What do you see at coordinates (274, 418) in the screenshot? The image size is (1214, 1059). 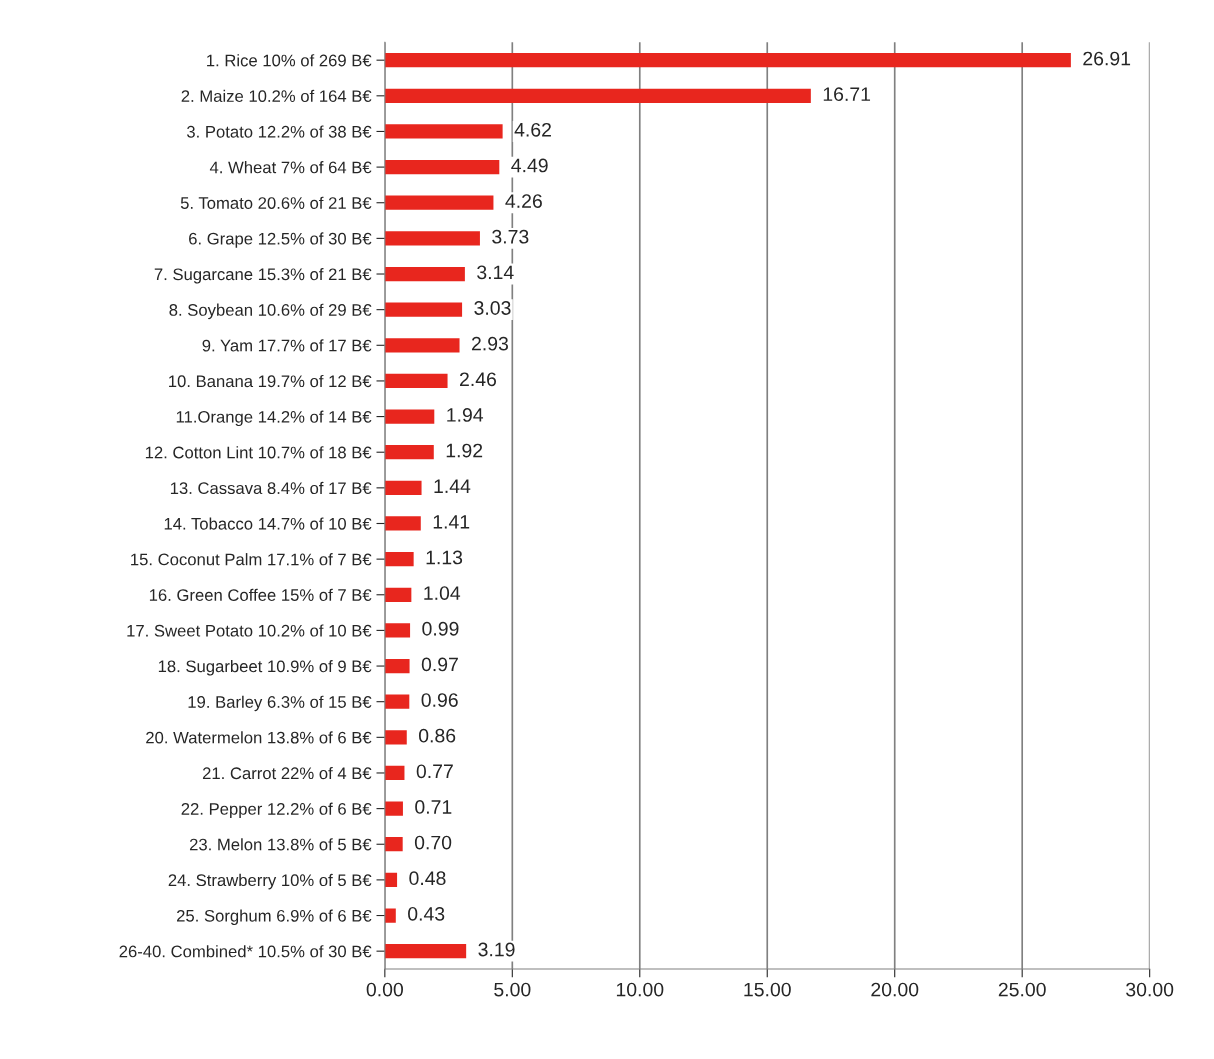 I see `y-tick-label: 11.Orange 14.2% of 14 B€` at bounding box center [274, 418].